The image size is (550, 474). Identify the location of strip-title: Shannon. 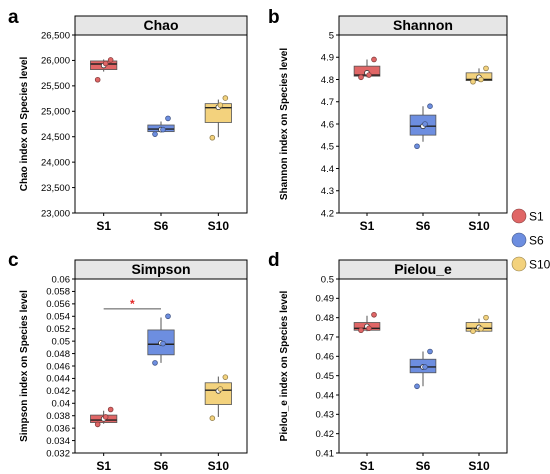
(423, 25).